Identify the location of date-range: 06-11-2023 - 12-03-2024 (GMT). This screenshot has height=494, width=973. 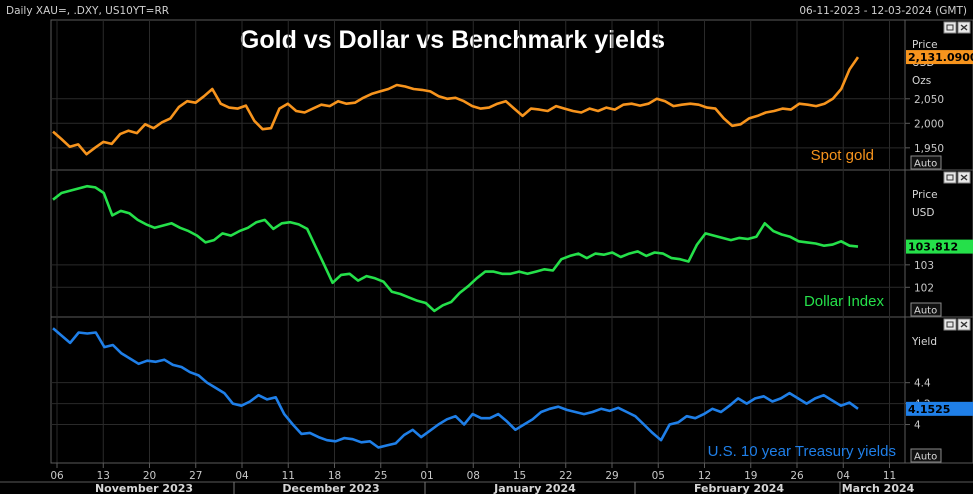
(883, 11).